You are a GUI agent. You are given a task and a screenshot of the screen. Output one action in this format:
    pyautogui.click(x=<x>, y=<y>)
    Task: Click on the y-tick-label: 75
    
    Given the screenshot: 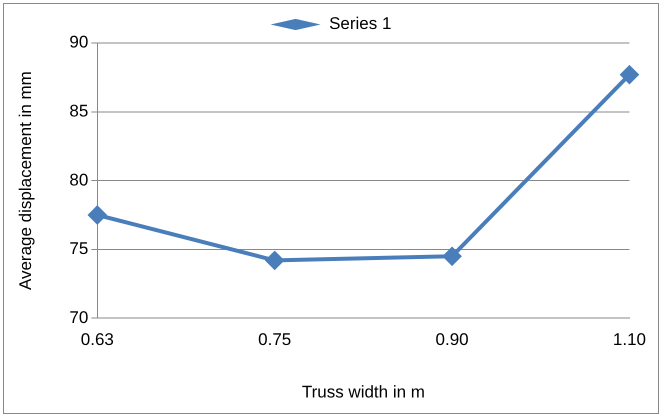 What is the action you would take?
    pyautogui.click(x=78, y=248)
    